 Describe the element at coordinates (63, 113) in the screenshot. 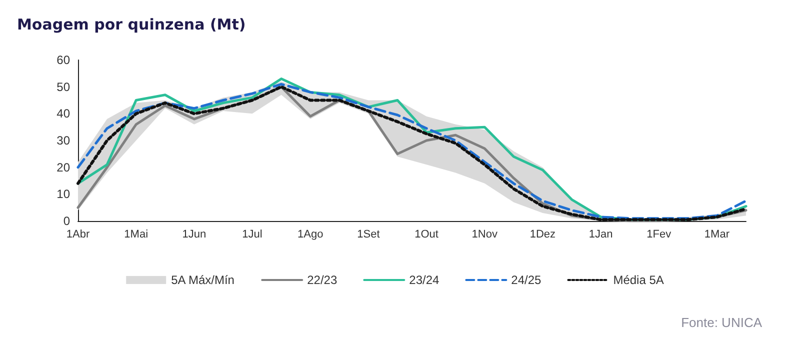

I see `y-tick-label: 40` at that location.